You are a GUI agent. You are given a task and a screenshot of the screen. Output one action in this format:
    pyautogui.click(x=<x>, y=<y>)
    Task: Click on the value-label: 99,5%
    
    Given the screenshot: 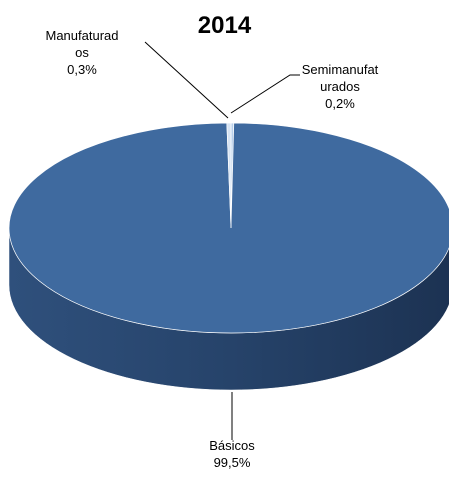 What is the action you would take?
    pyautogui.click(x=232, y=462)
    